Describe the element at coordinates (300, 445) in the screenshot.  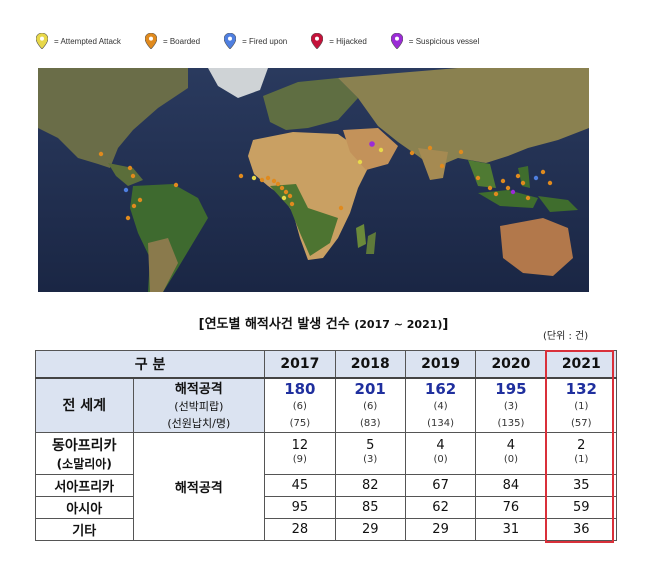
I see `cell-value: 12` at that location.